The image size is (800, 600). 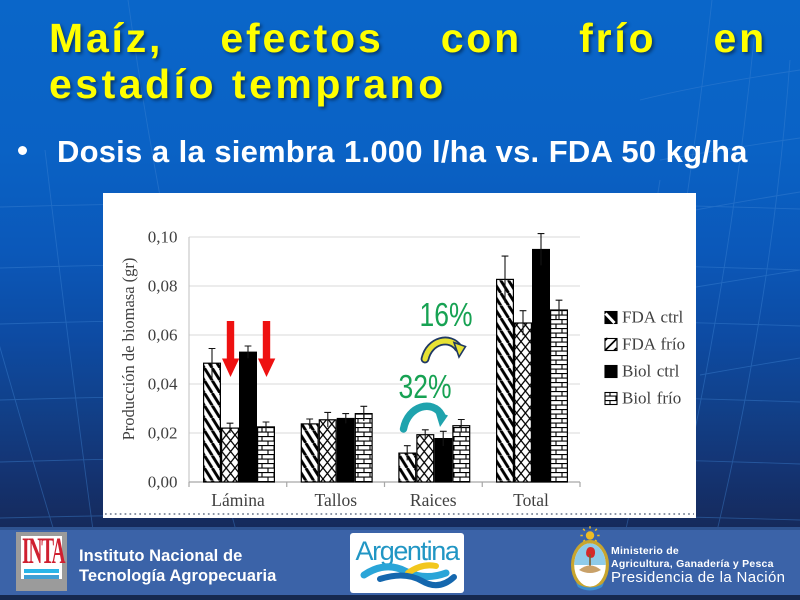 What do you see at coordinates (163, 335) in the screenshot?
I see `svg-text: 0,06` at bounding box center [163, 335].